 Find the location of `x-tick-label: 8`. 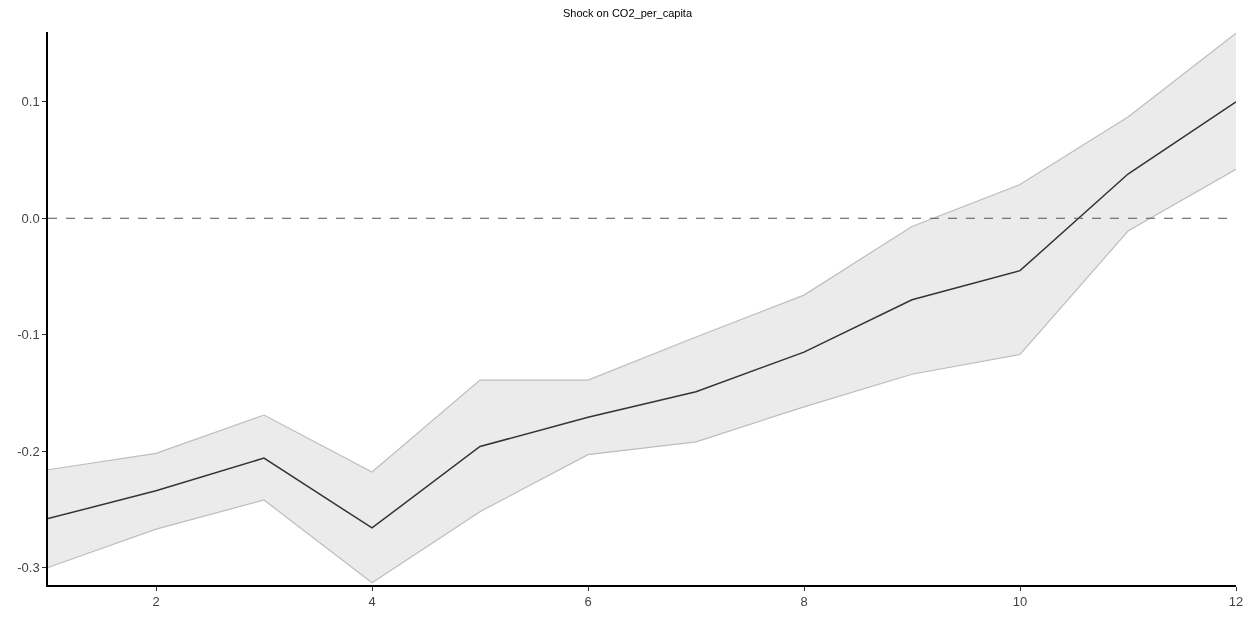

x-tick-label: 8 is located at coordinates (804, 602).